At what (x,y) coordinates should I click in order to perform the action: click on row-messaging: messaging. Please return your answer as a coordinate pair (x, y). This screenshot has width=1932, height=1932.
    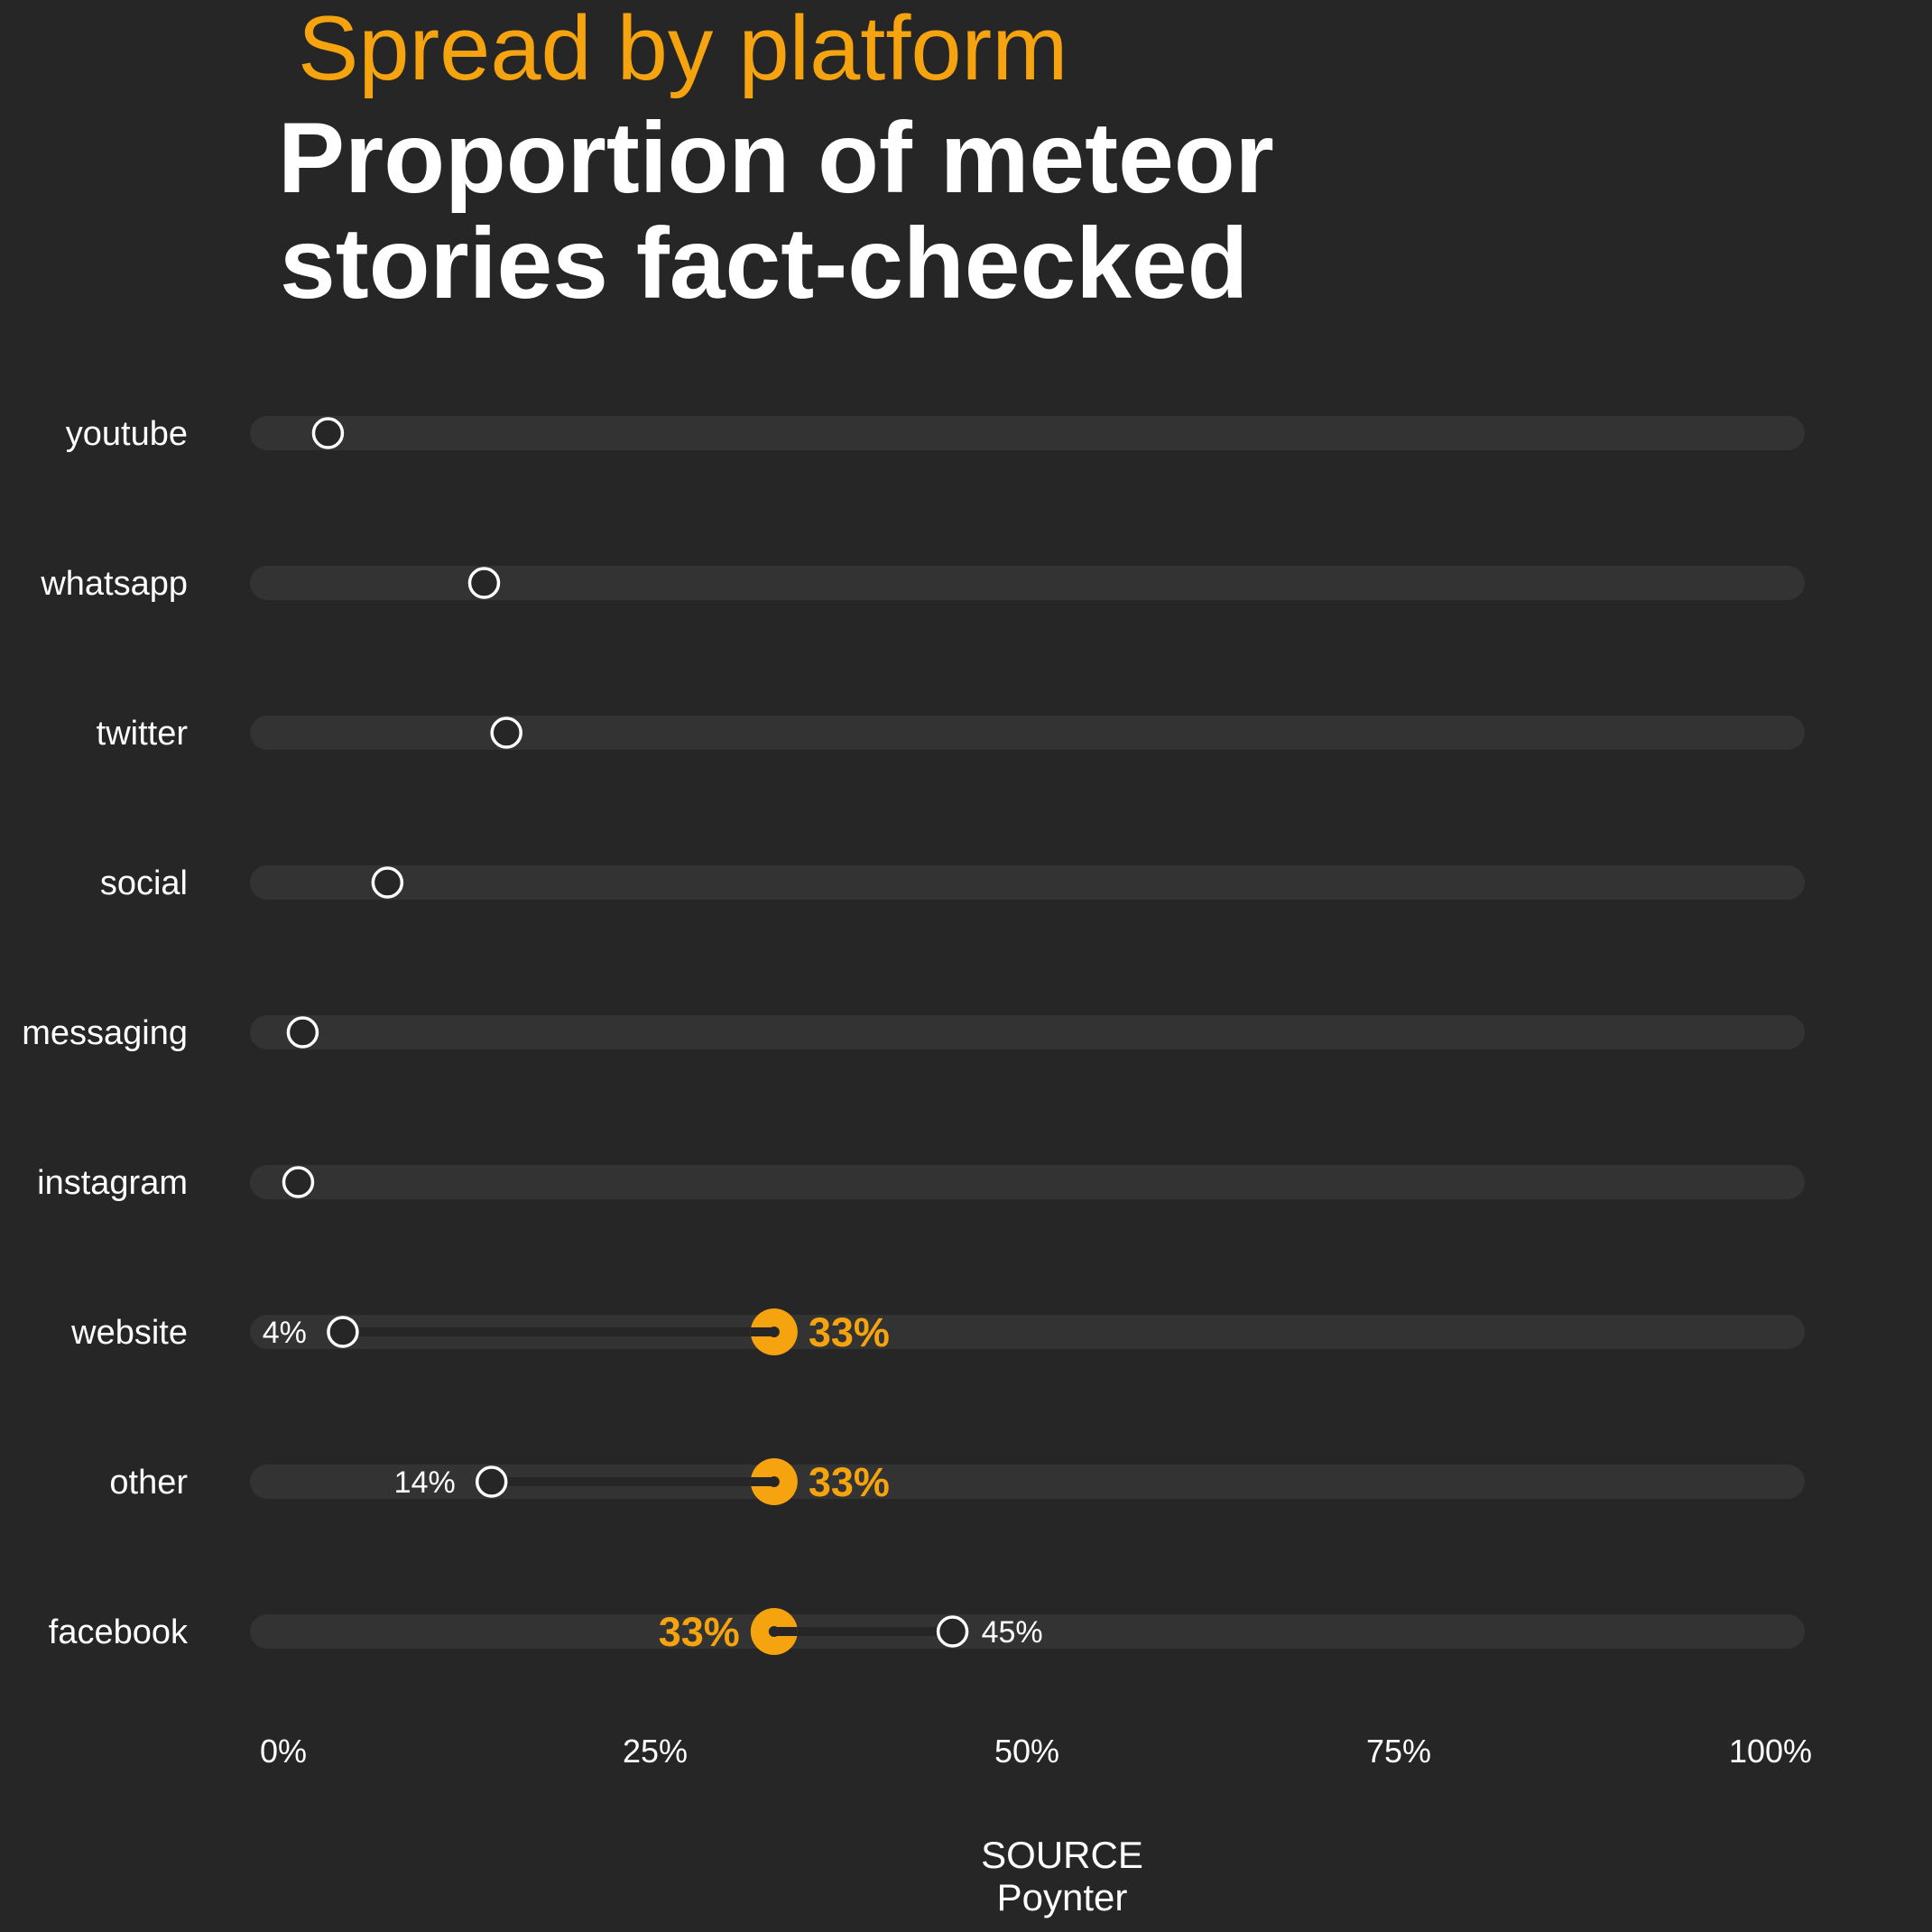
    Looking at the image, I should click on (913, 1033).